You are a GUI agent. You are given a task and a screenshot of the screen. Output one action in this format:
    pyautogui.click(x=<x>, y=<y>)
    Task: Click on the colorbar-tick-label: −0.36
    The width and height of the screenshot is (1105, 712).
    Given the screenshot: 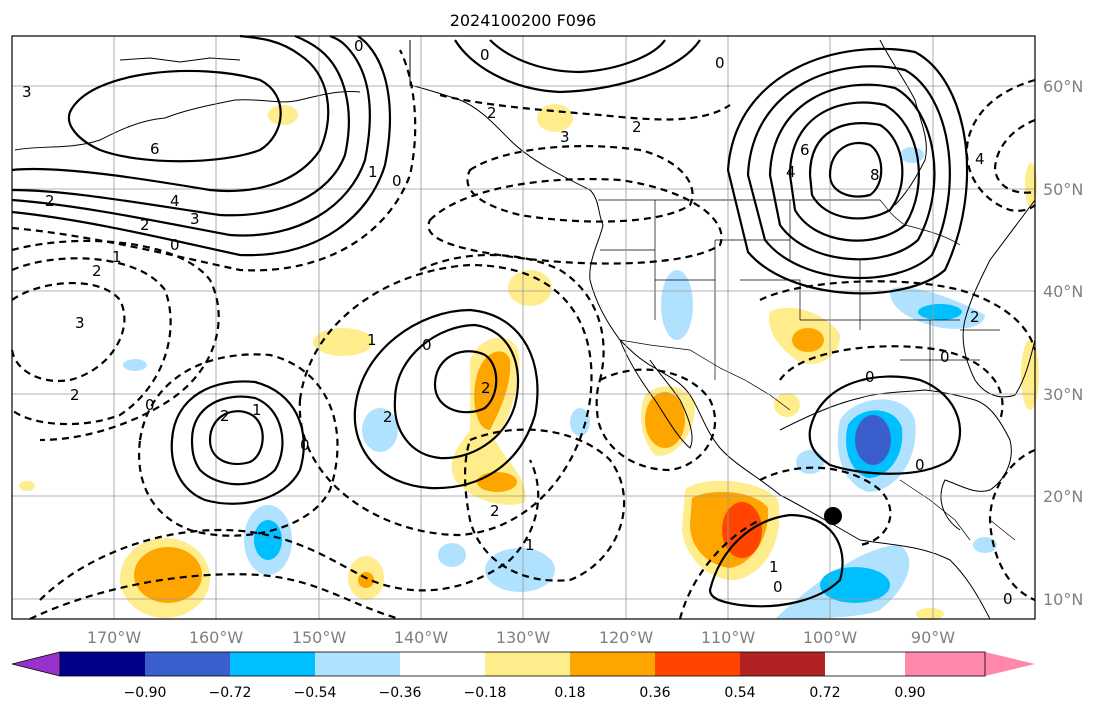 What is the action you would take?
    pyautogui.click(x=400, y=693)
    